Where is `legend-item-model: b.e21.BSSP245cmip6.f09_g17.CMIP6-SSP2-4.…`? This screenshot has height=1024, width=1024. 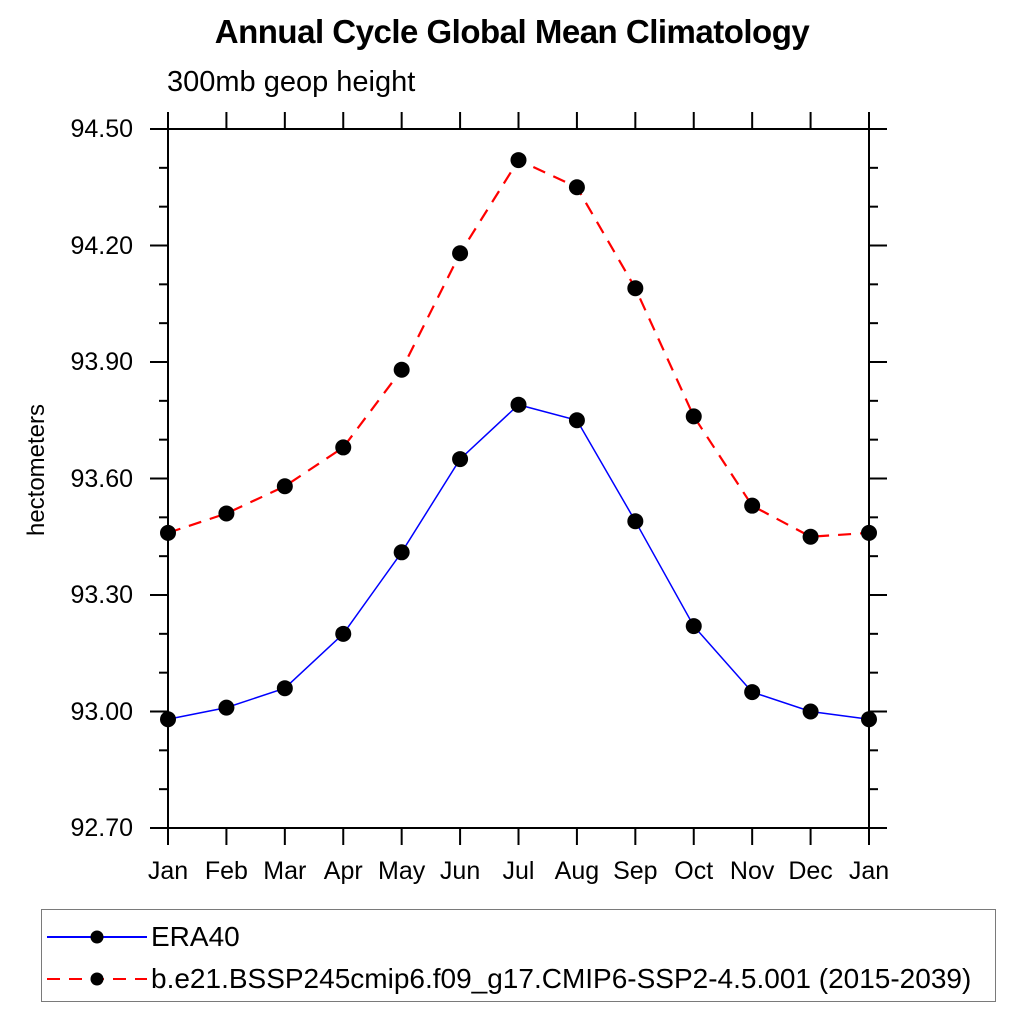
legend-item-model: b.e21.BSSP245cmip6.f09_g17.CMIP6-SSP2-4.… is located at coordinates (509, 979).